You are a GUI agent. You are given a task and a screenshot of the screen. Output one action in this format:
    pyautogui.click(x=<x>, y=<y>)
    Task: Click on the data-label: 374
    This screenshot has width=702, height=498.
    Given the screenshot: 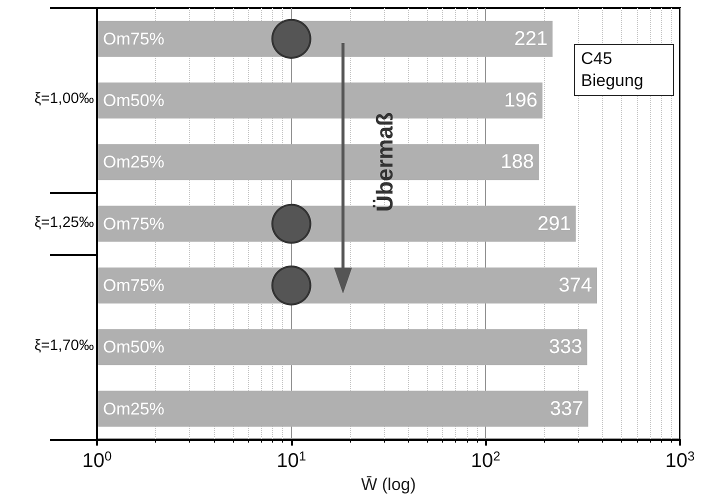 What is the action you would take?
    pyautogui.click(x=575, y=285)
    